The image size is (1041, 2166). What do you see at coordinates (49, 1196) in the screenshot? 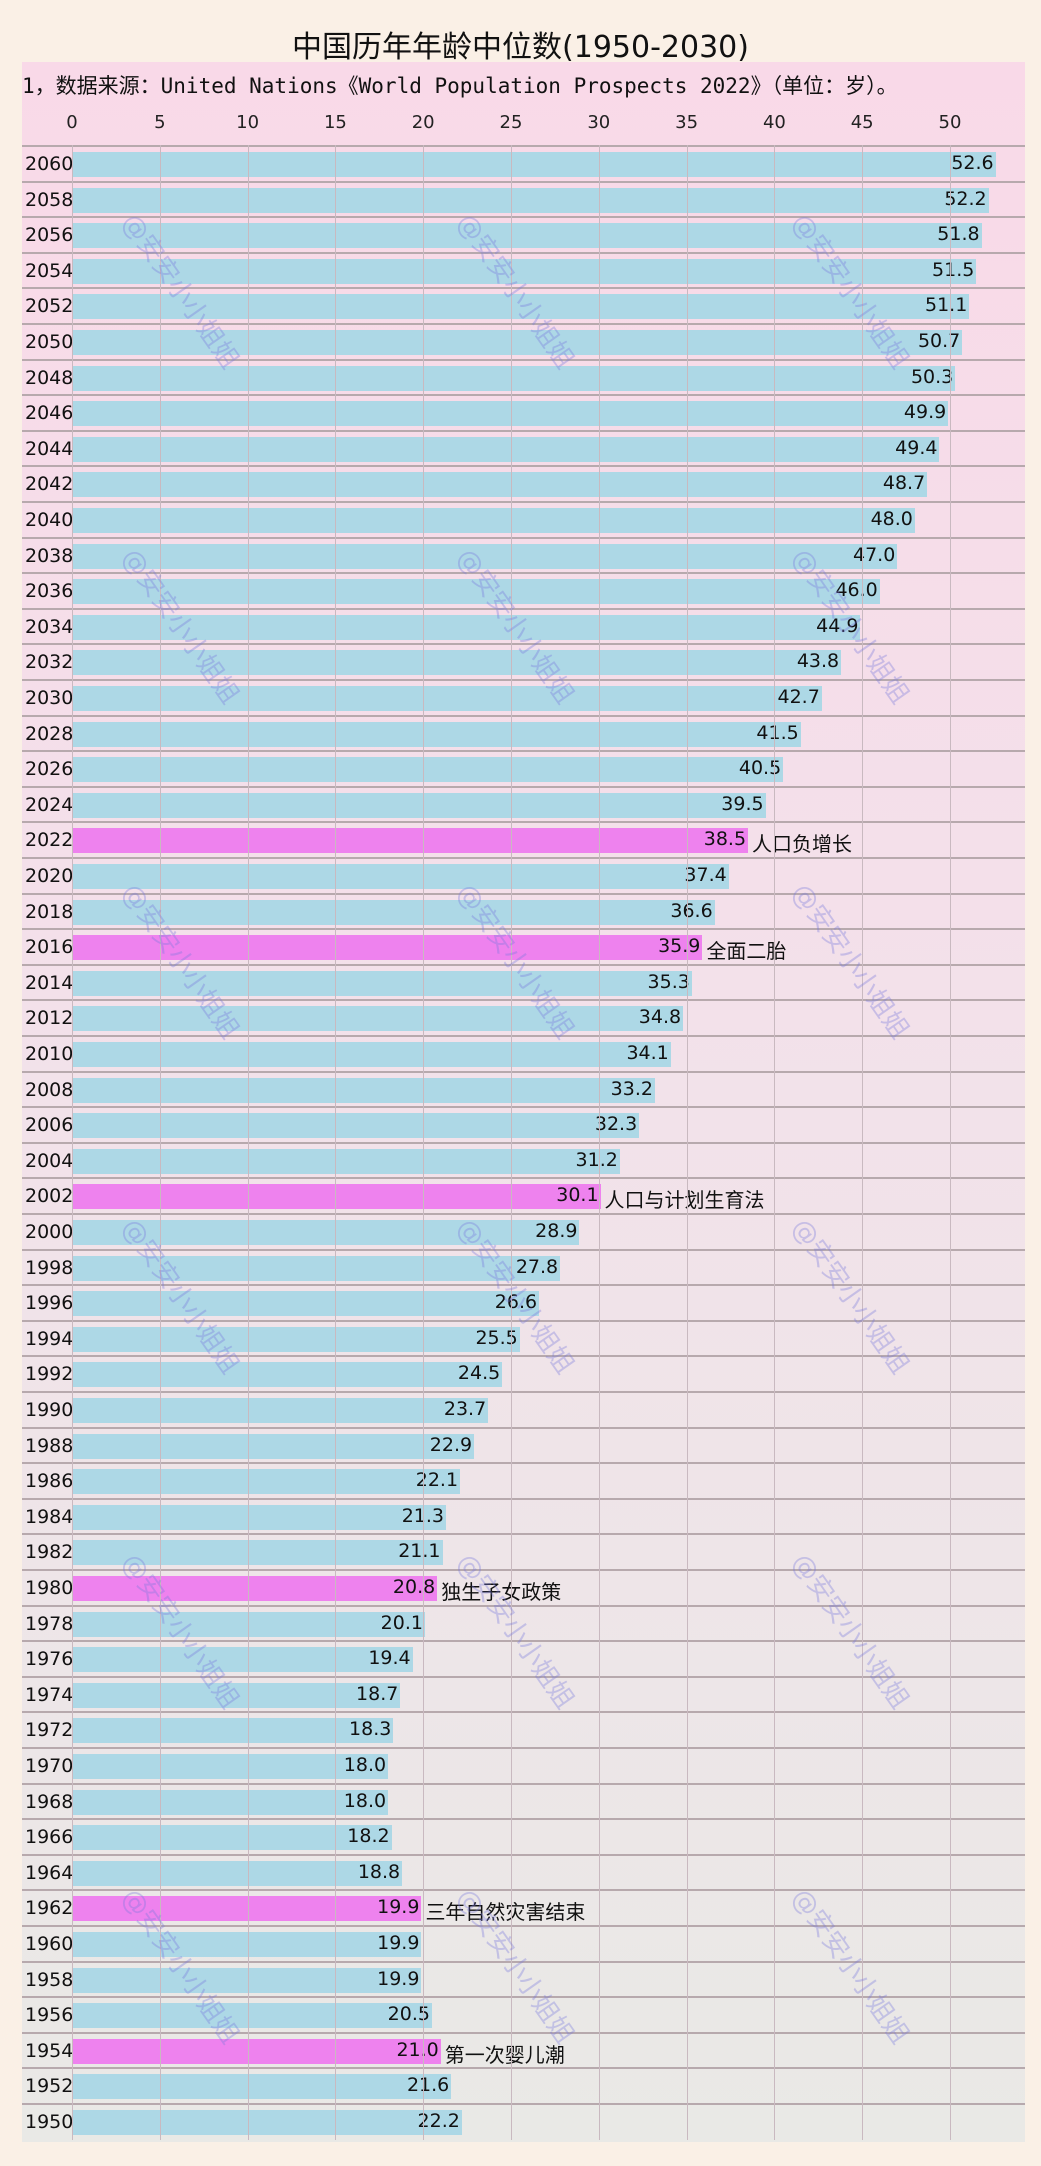
I see `year-label: 2002` at bounding box center [49, 1196].